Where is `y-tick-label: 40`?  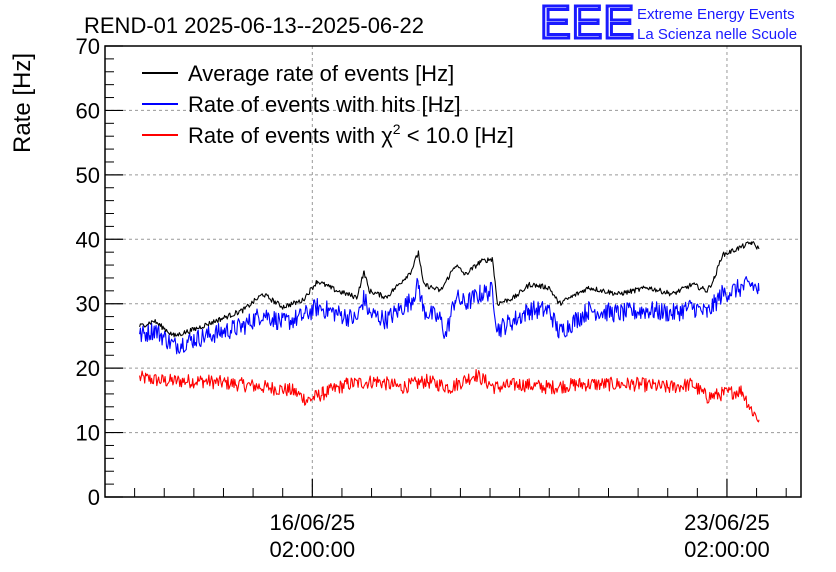
y-tick-label: 40 is located at coordinates (88, 239).